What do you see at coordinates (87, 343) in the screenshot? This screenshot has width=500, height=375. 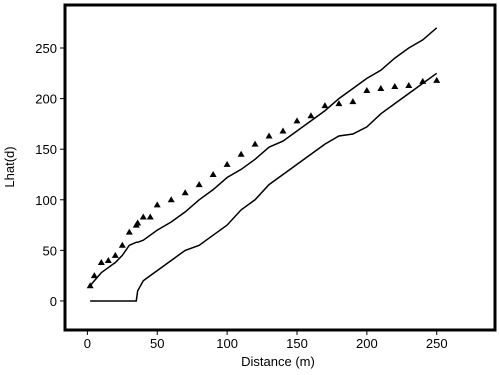 I see `x-tick-label: 0` at bounding box center [87, 343].